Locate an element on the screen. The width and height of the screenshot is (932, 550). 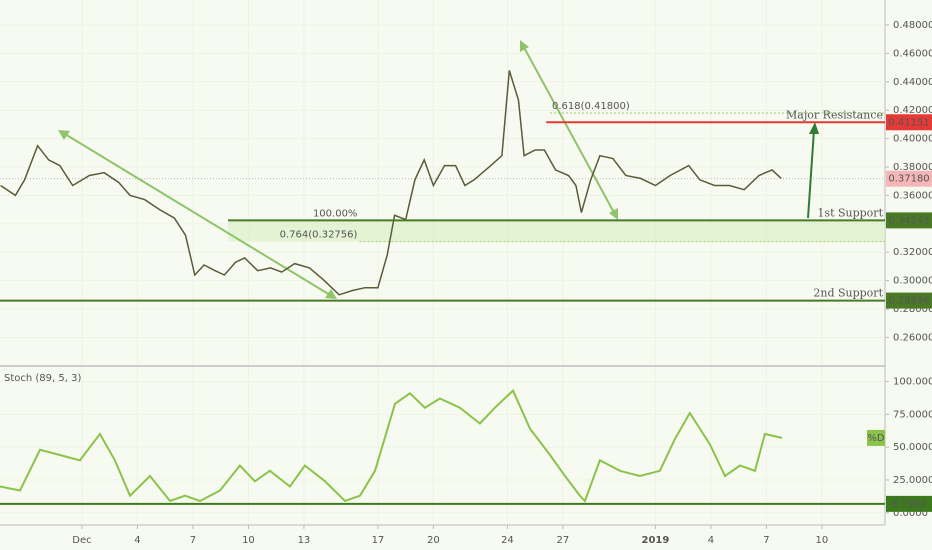
target-arrow is located at coordinates (811, 174).